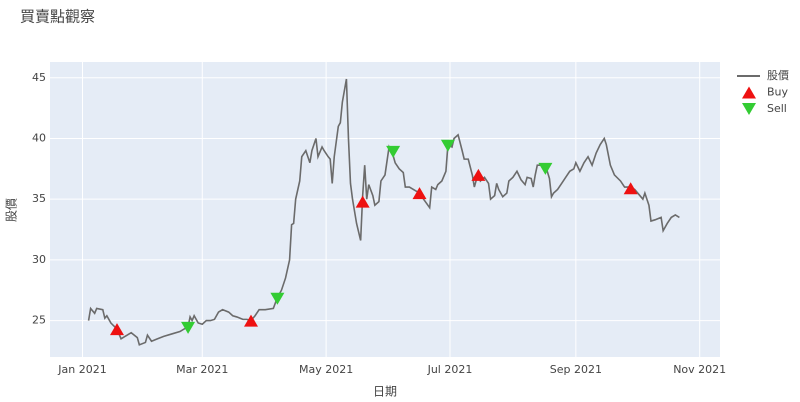 The height and width of the screenshot is (402, 800). I want to click on x-tick-label: Mar 2021, so click(202, 369).